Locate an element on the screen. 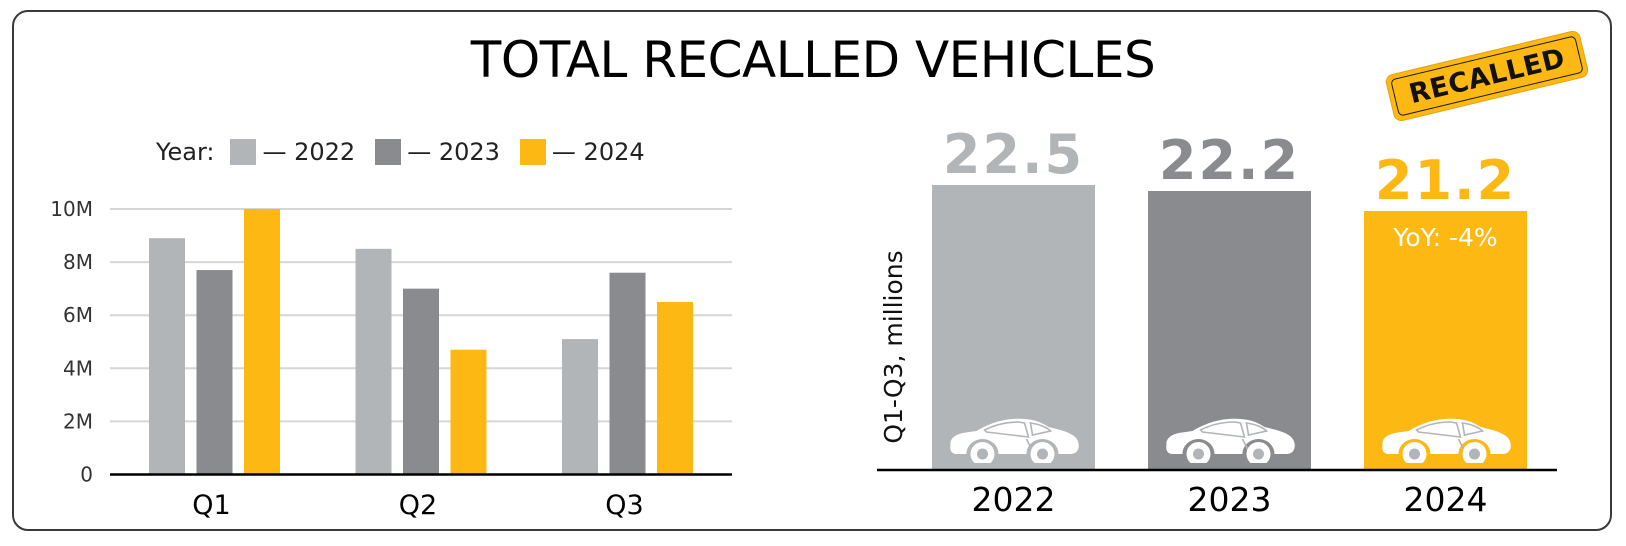 The height and width of the screenshot is (546, 1626). bar-q2-2024 is located at coordinates (468, 412).